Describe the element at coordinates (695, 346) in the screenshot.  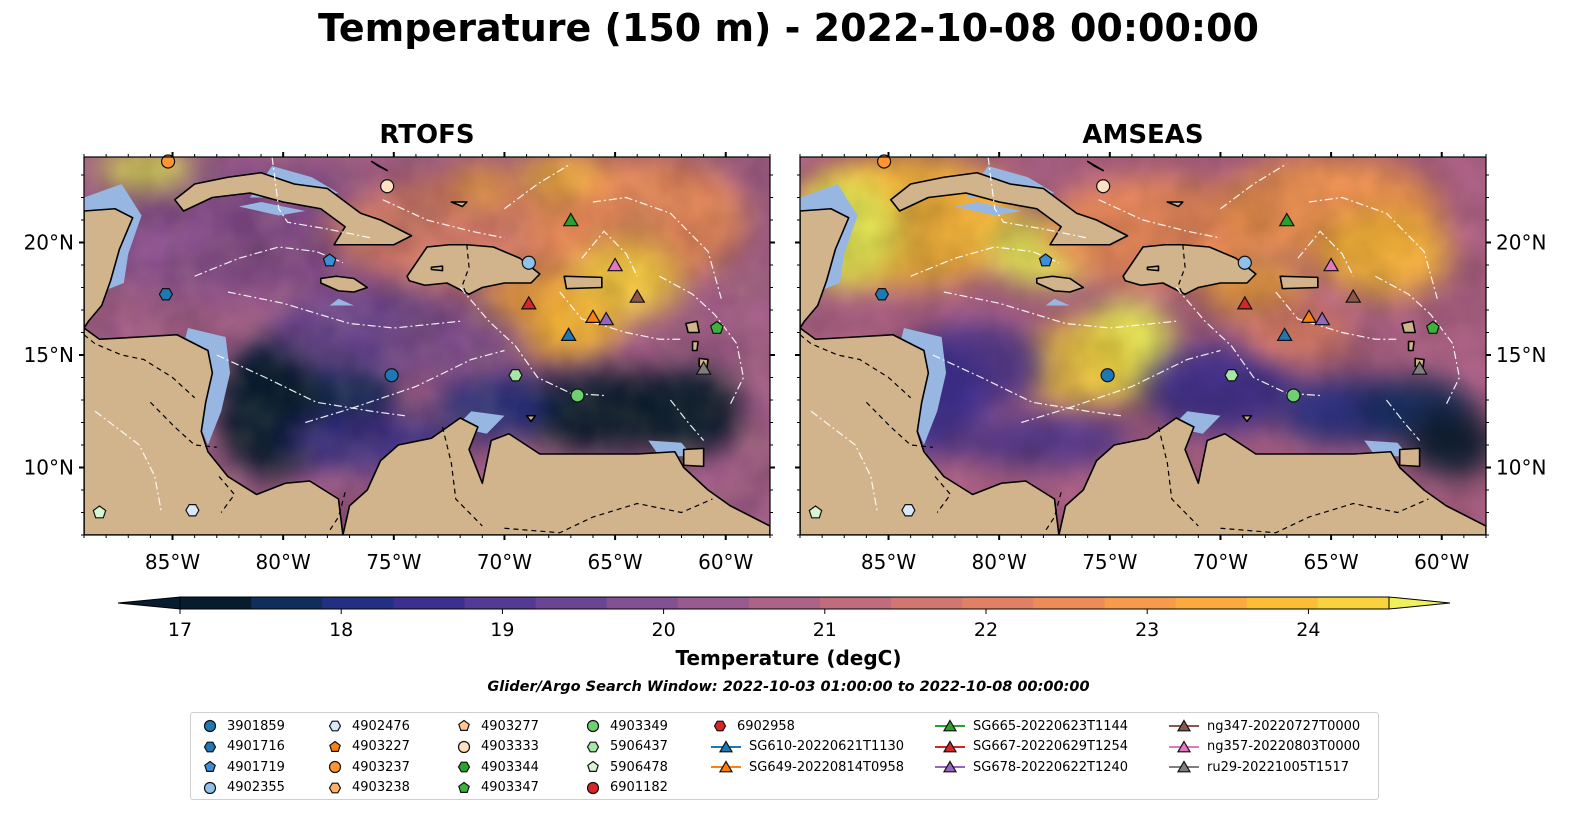
I see `land-dominica` at that location.